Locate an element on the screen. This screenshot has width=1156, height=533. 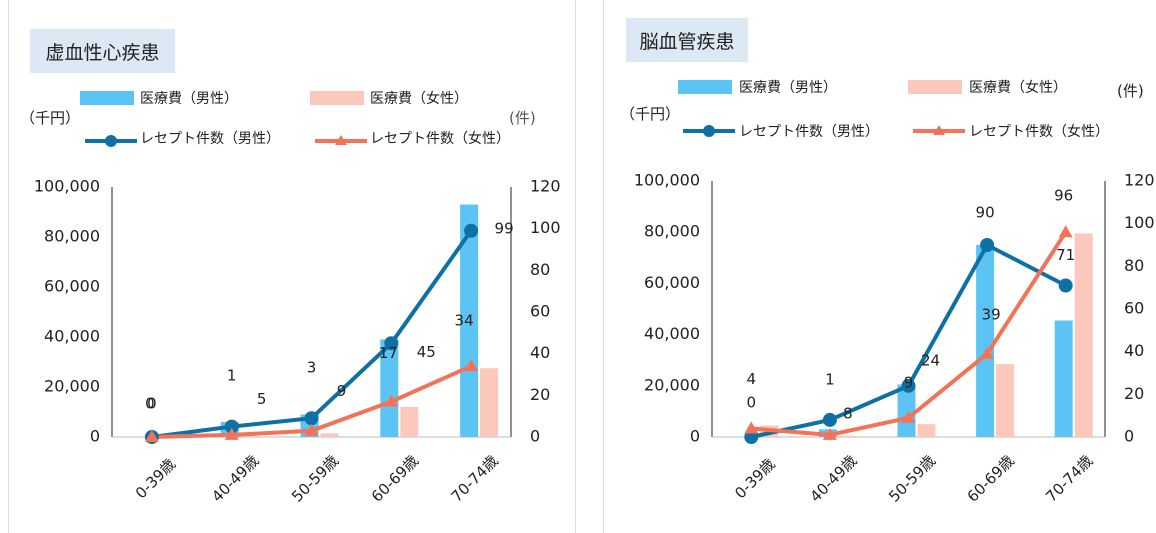
right-axis-unit: (件) is located at coordinates (1130, 91).